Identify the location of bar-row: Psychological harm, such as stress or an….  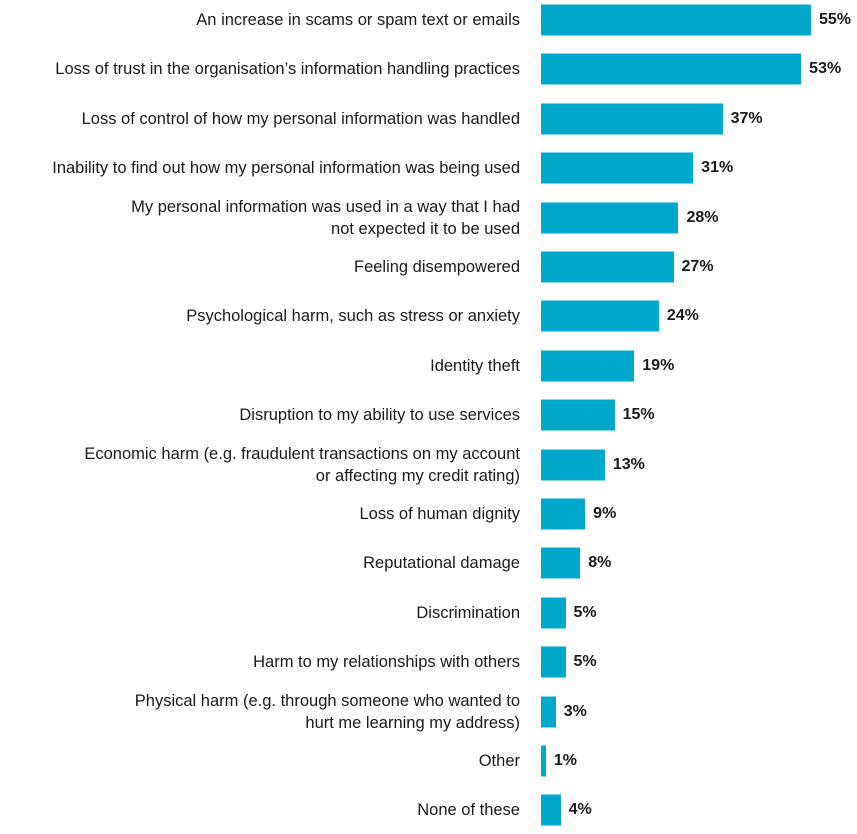
(428, 316).